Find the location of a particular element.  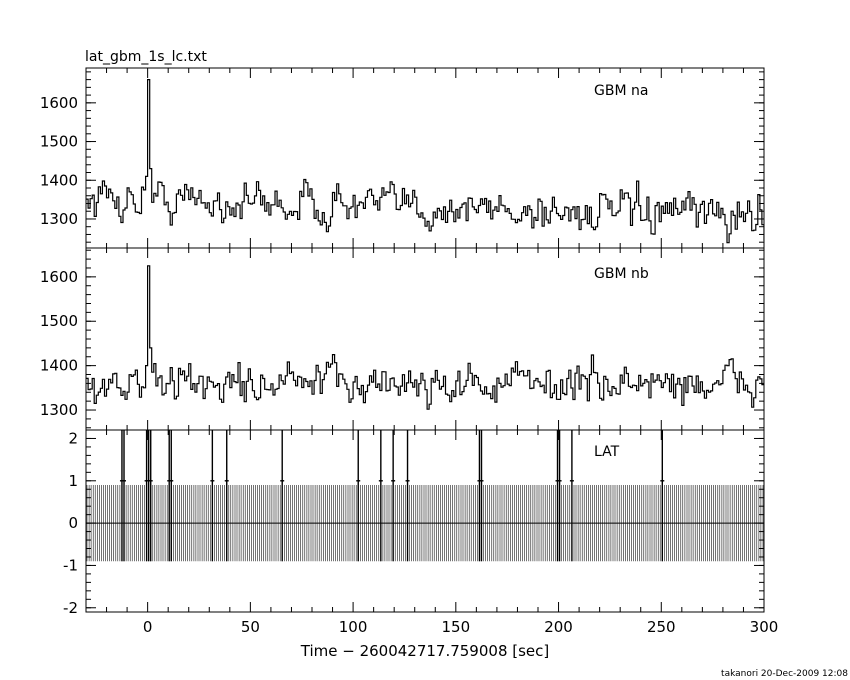

chart-title: lat_gbm_1s_lc.txt is located at coordinates (146, 57).